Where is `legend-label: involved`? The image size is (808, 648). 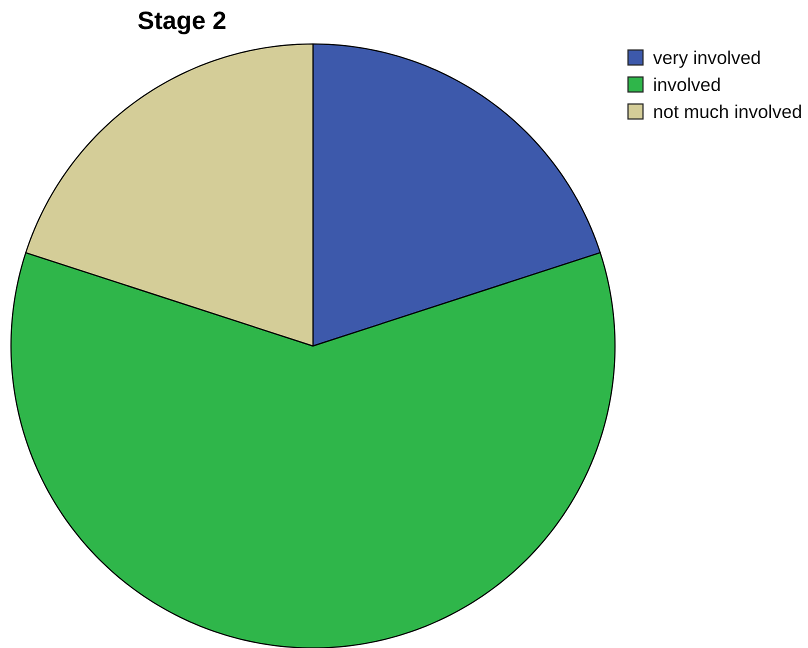 legend-label: involved is located at coordinates (687, 84).